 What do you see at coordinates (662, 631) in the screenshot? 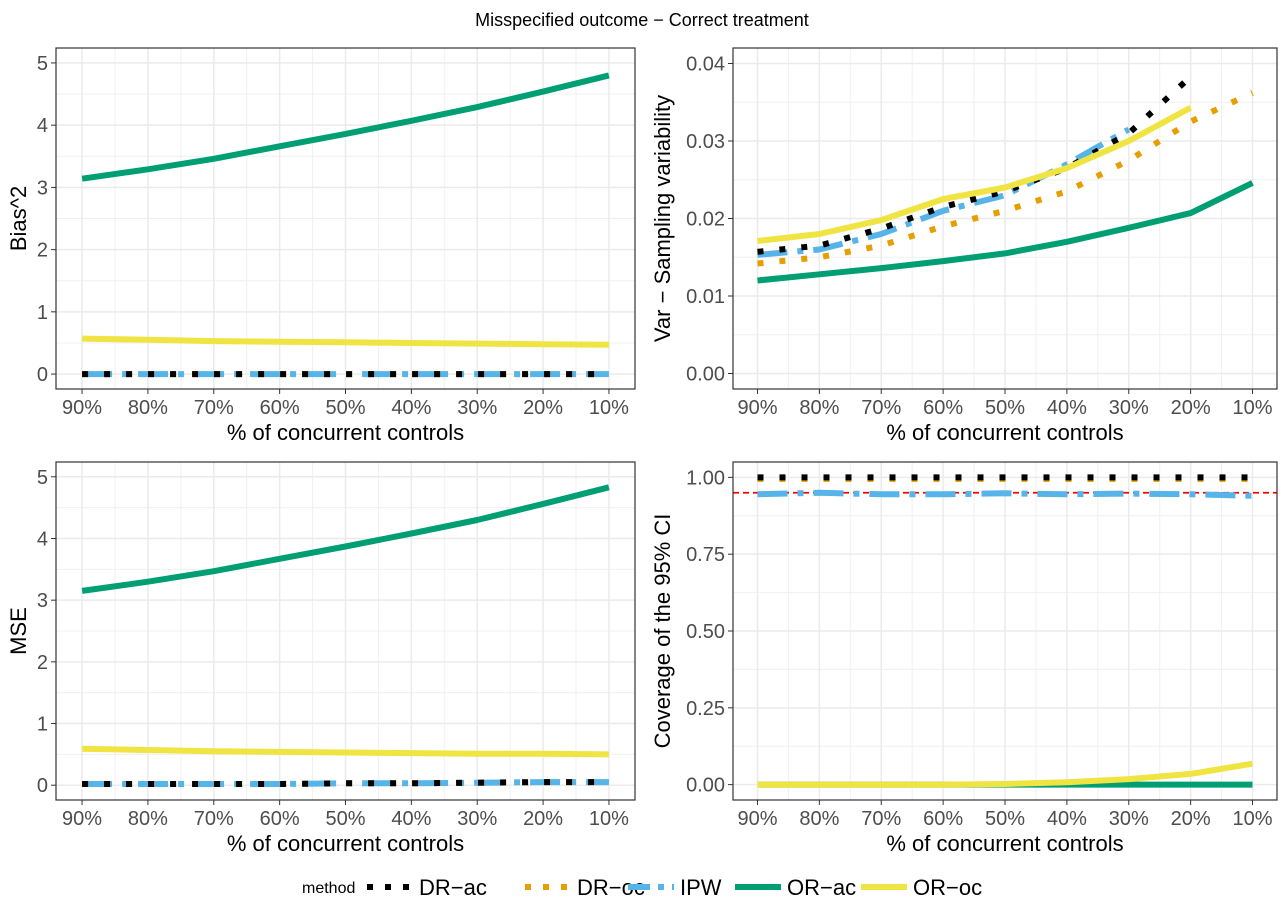
I see `y-axis-title: Coverage of the 95% CI` at bounding box center [662, 631].